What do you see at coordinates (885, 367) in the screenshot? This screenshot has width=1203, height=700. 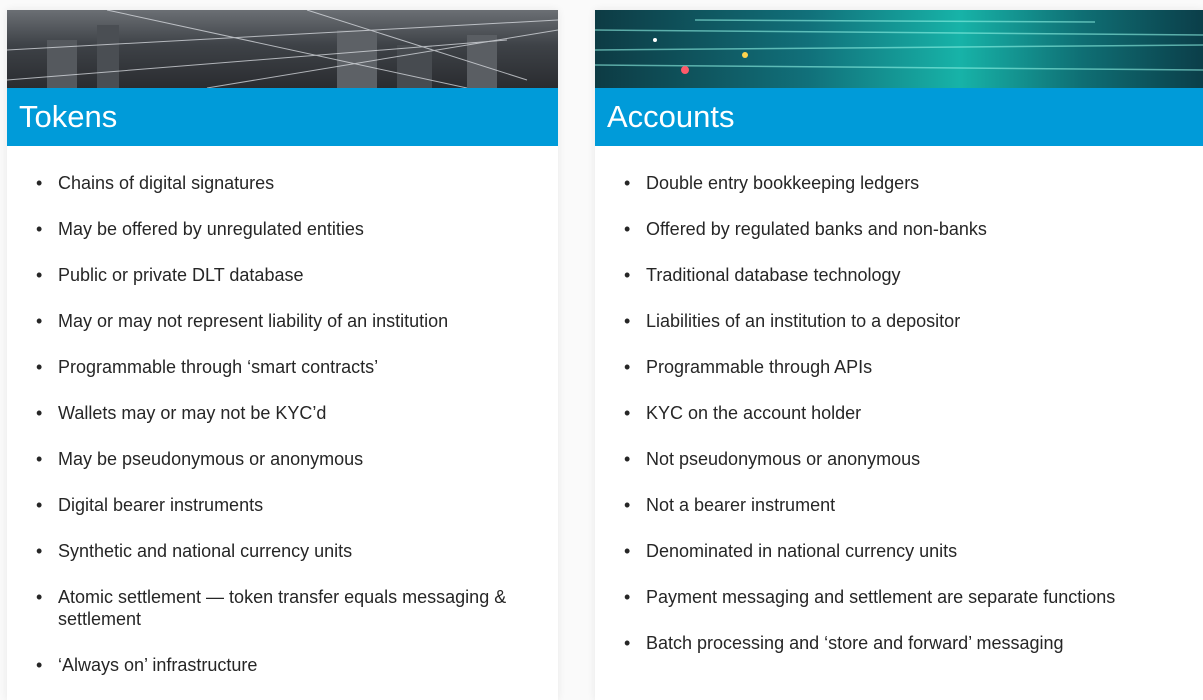 I see `bullet-item: Programmable through APIs` at bounding box center [885, 367].